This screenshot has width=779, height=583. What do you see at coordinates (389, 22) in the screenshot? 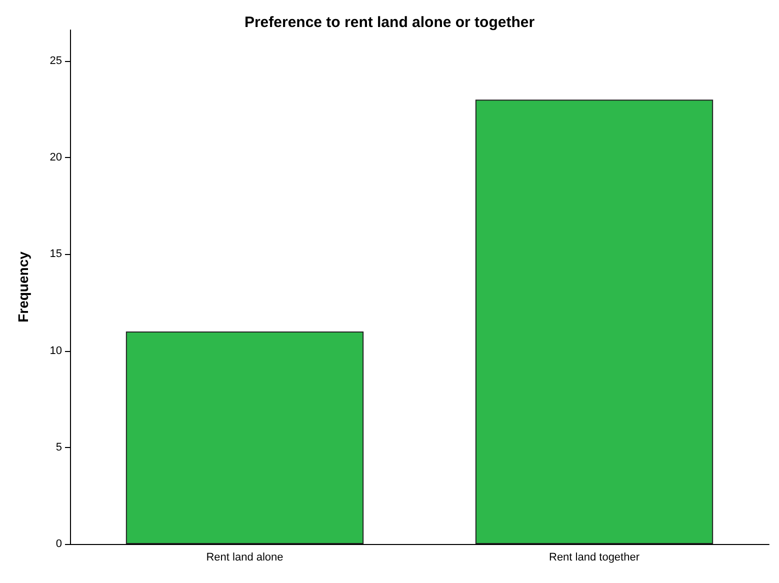
I see `chart-title: Preference to rent land alone or together` at bounding box center [389, 22].